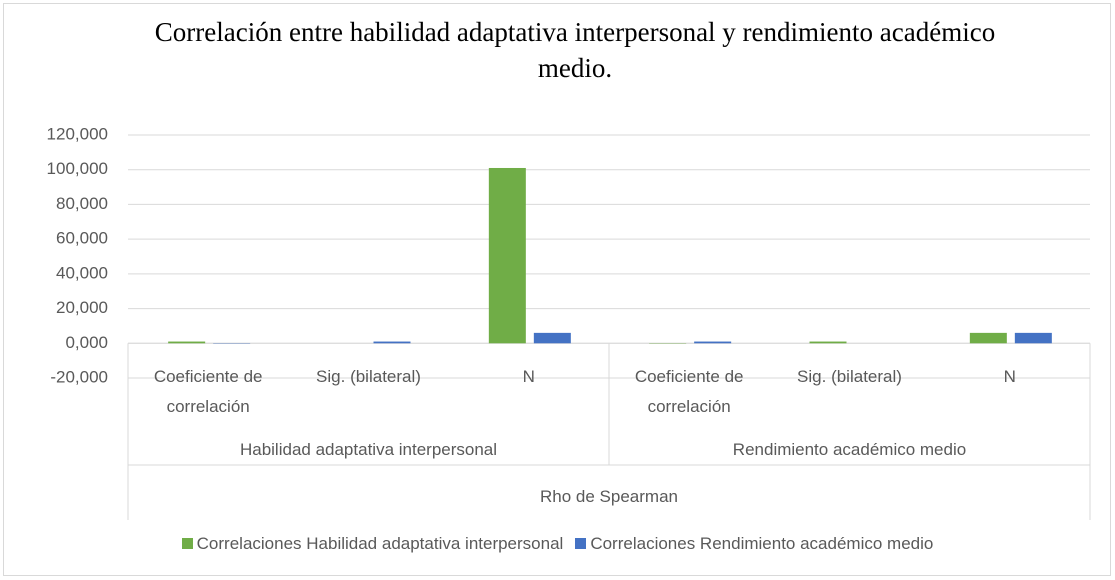 The image size is (1115, 580). I want to click on y-tick-label: 40,000, so click(82, 272).